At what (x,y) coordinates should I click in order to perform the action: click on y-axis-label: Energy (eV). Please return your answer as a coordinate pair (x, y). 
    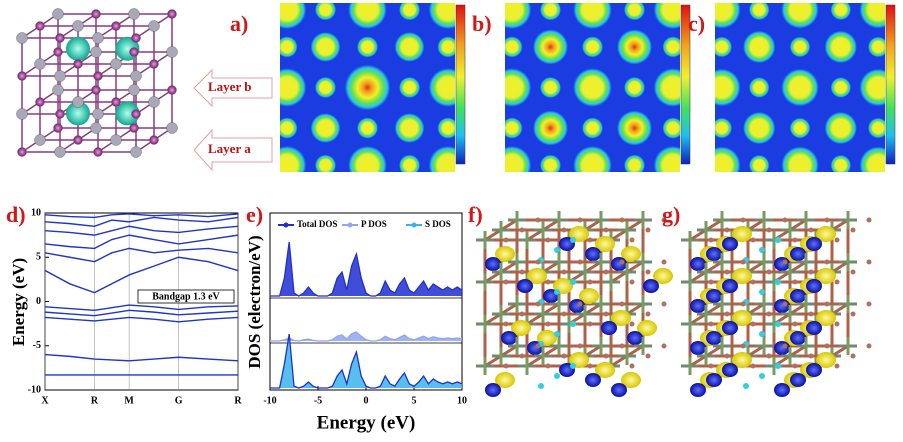
    Looking at the image, I should click on (18, 302).